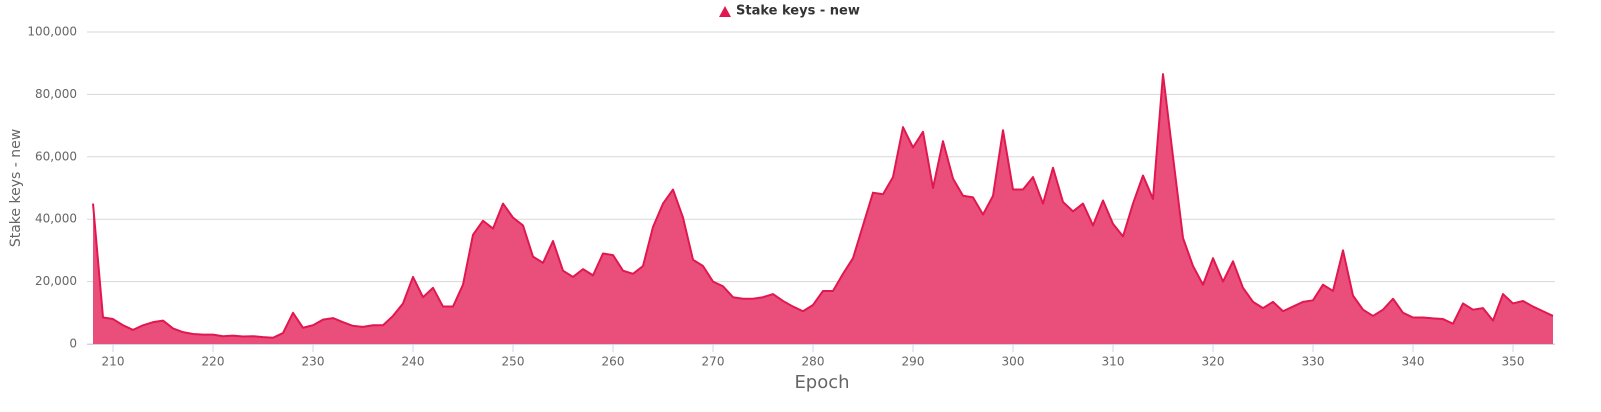  What do you see at coordinates (513, 362) in the screenshot?
I see `x-tick-label: 250` at bounding box center [513, 362].